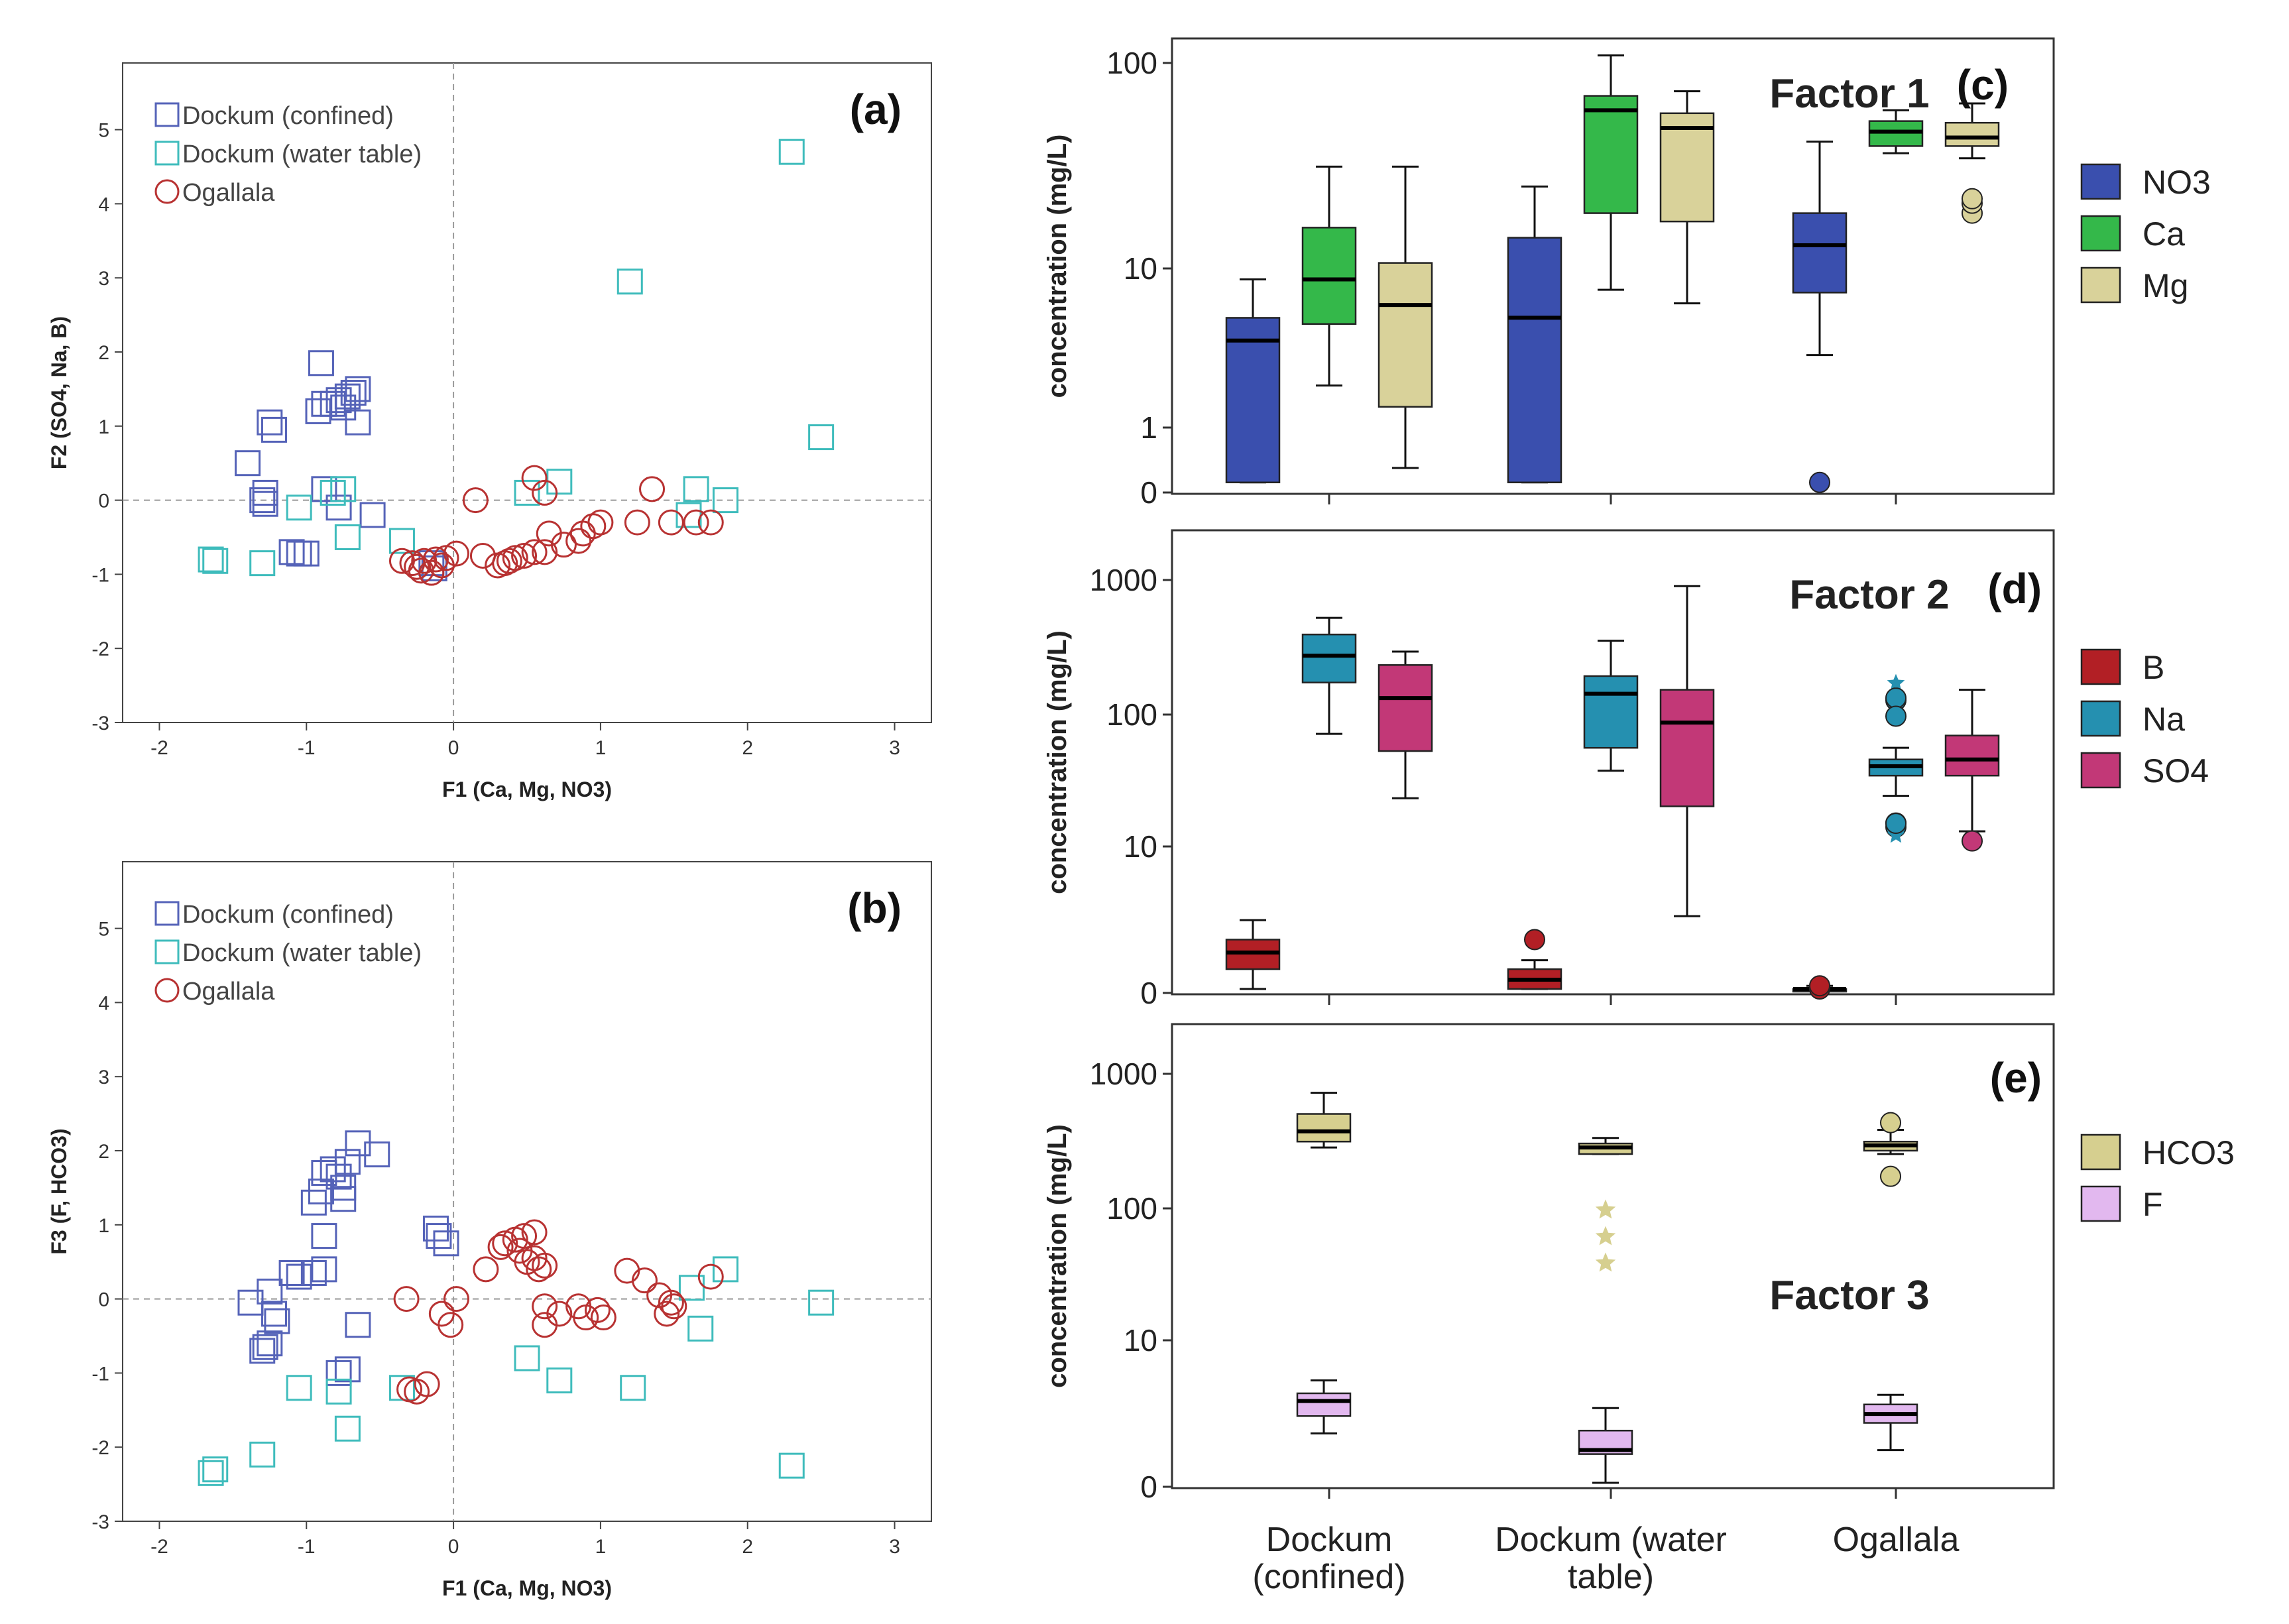  Describe the element at coordinates (103, 204) in the screenshot. I see `y-tick-label: 4` at that location.